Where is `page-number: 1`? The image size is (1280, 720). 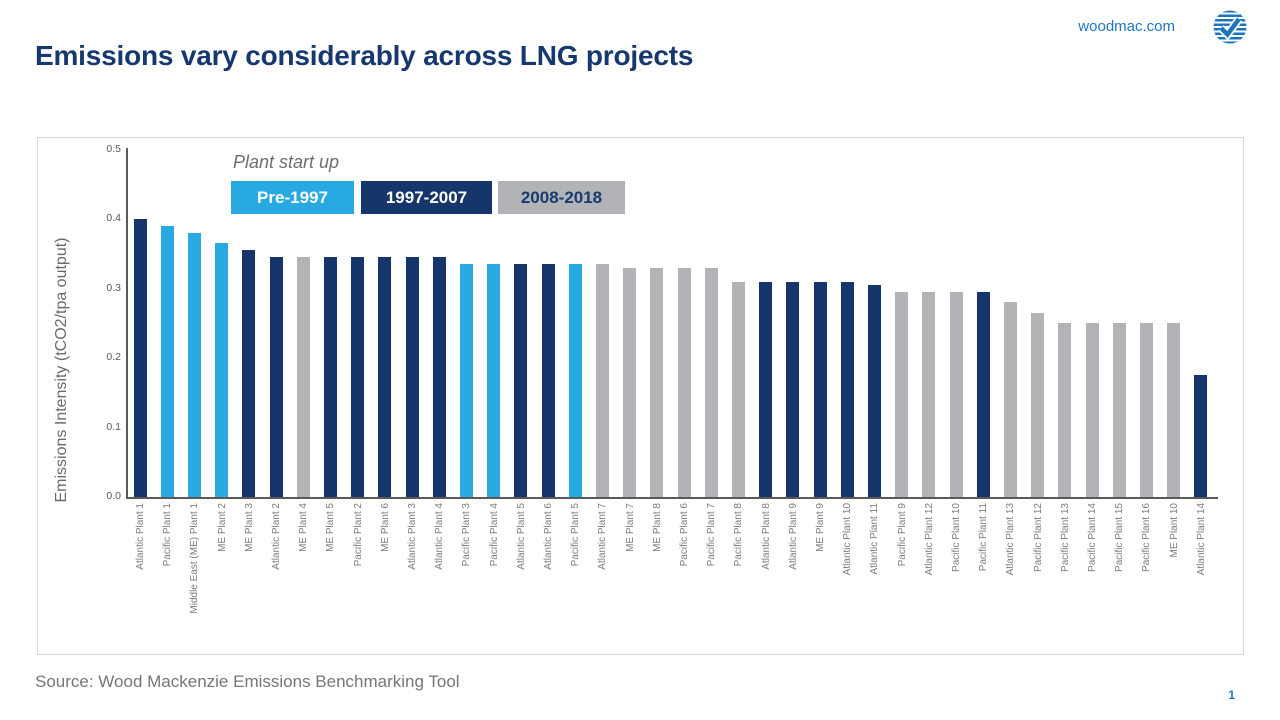 page-number: 1 is located at coordinates (1231, 695).